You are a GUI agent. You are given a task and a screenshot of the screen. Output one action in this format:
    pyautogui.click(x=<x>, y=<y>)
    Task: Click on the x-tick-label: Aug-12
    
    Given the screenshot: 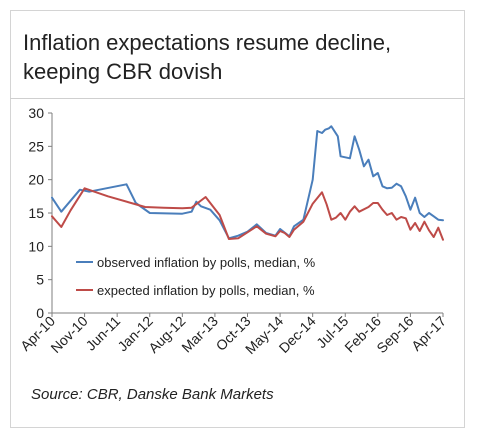 What is the action you would take?
    pyautogui.click(x=166, y=334)
    